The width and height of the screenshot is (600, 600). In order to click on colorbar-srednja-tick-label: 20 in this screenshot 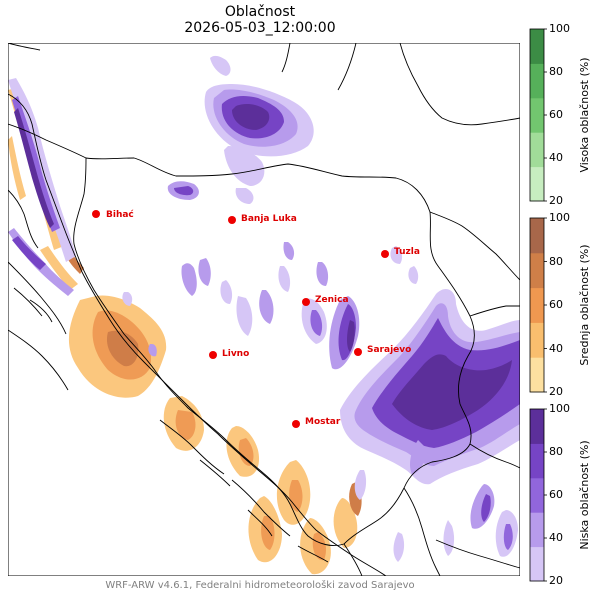, I will do `click(556, 391)`.